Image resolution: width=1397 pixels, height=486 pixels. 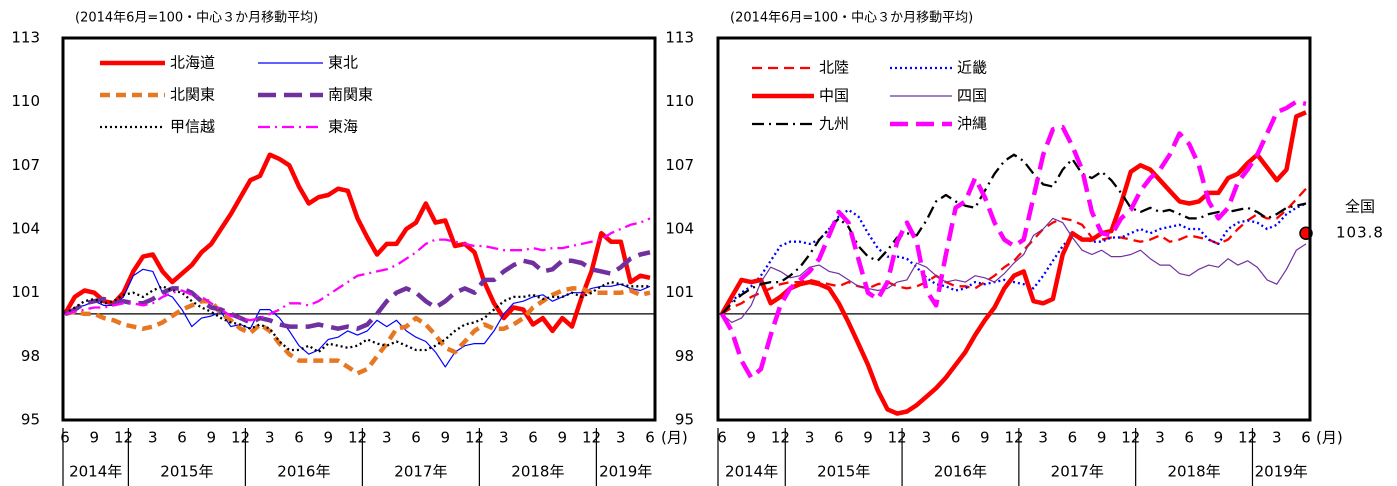 What do you see at coordinates (350, 95) in the screenshot?
I see `legend-label: 南関東` at bounding box center [350, 95].